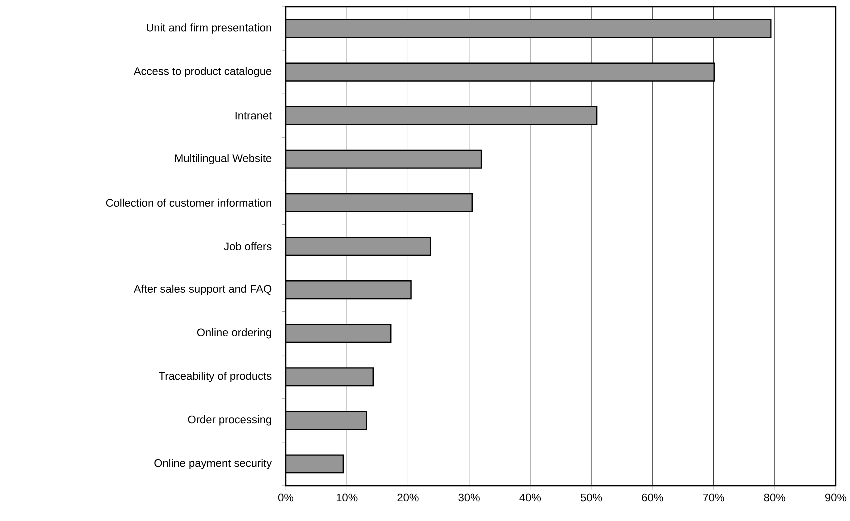 This screenshot has width=850, height=521. What do you see at coordinates (223, 159) in the screenshot?
I see `y-tick-label: Multilingual Website` at bounding box center [223, 159].